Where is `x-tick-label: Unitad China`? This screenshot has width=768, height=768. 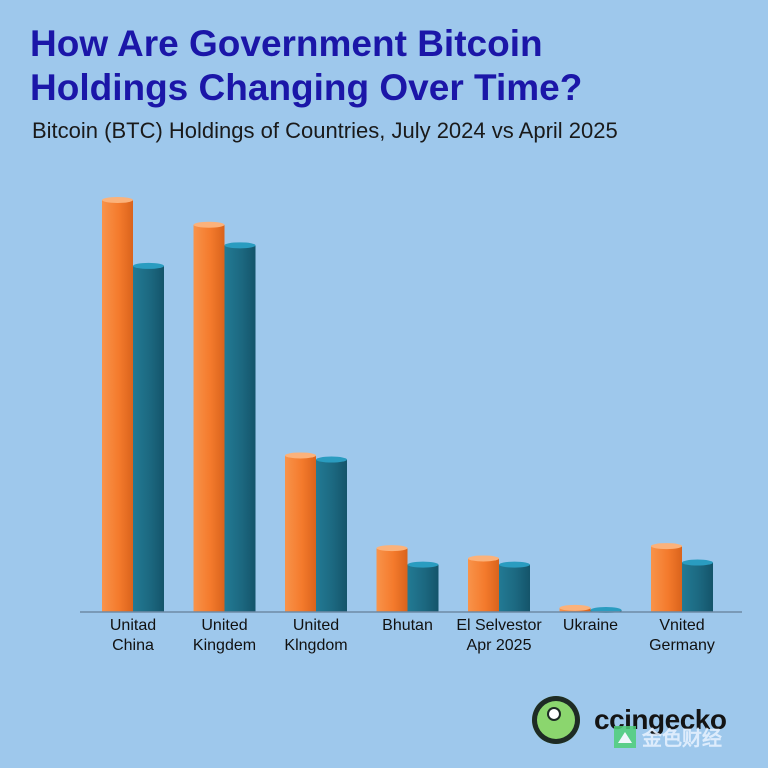 x-tick-label: Unitad China is located at coordinates (133, 636).